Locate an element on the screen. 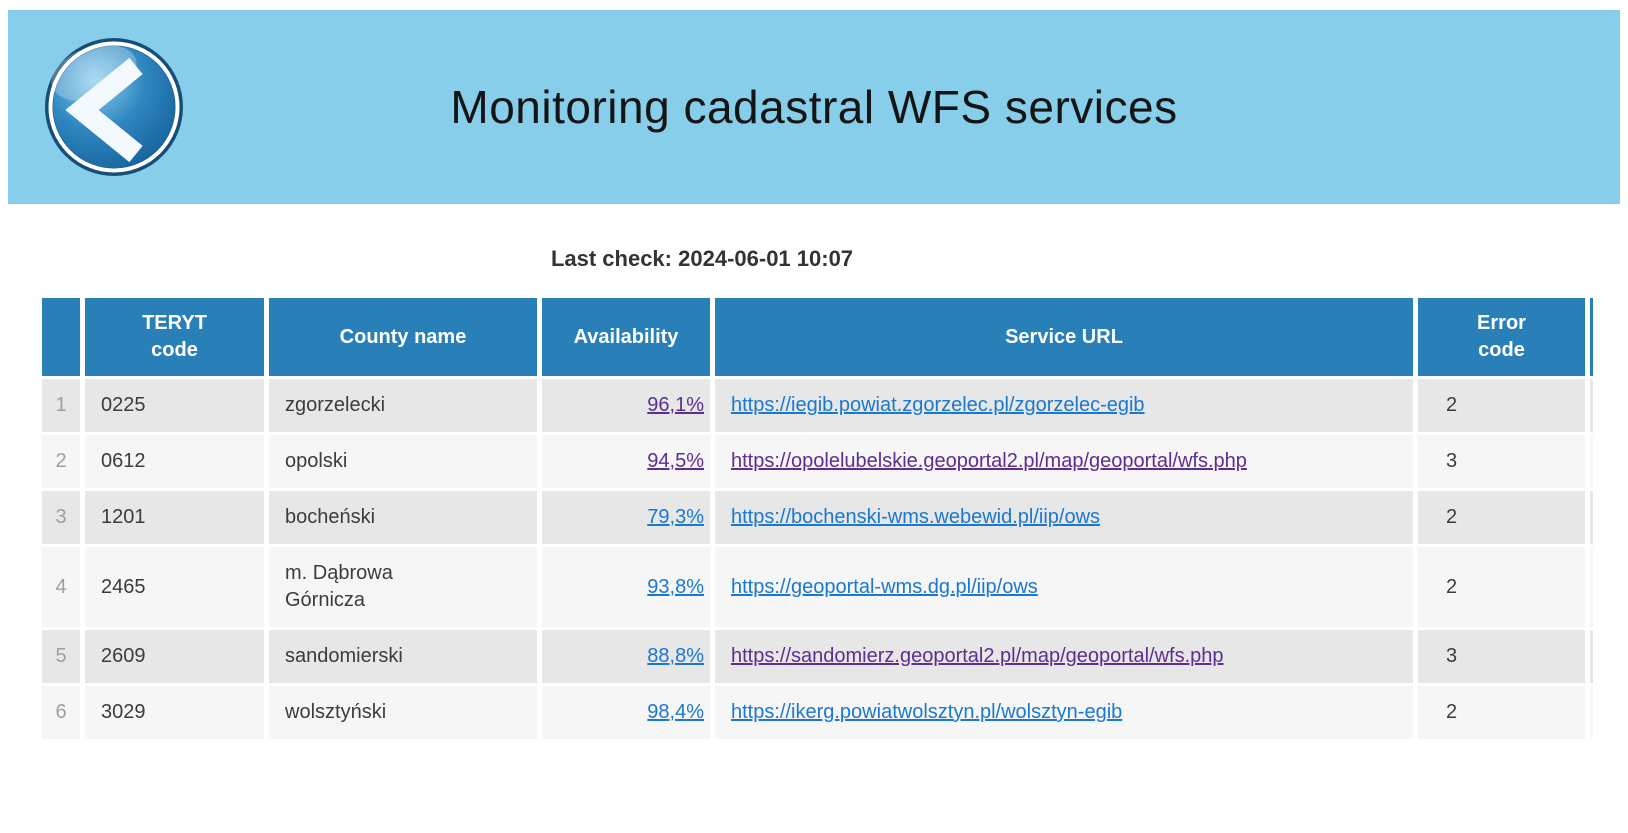 This screenshot has height=833, width=1628. page-title: Monitoring cadastral WFS services is located at coordinates (814, 107).